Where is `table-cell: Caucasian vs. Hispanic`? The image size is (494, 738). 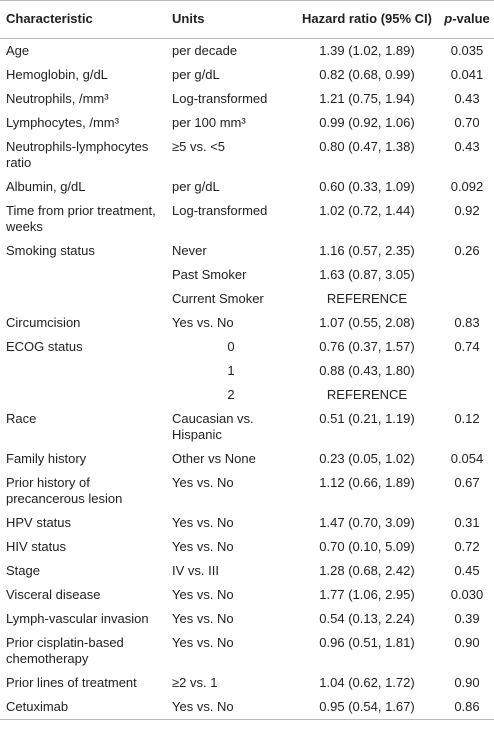
table-cell: Caucasian vs. Hispanic is located at coordinates (213, 426).